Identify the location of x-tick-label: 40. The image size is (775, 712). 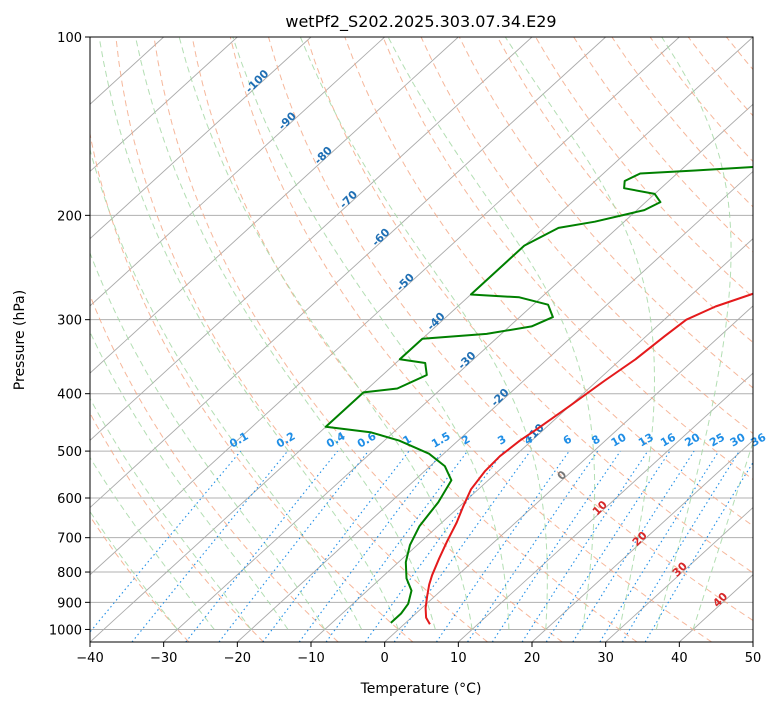
(679, 658).